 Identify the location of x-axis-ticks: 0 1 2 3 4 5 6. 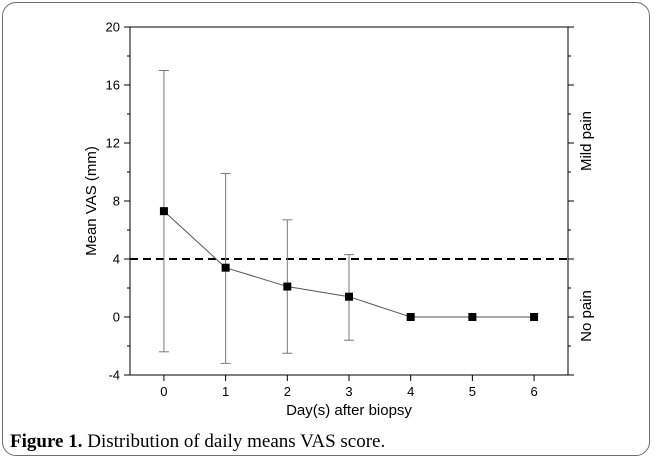
(349, 387).